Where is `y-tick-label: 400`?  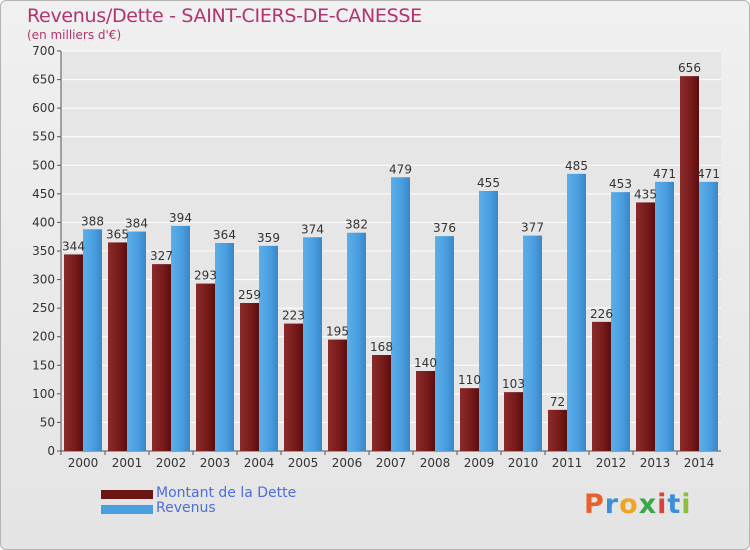 y-tick-label: 400 is located at coordinates (43, 222).